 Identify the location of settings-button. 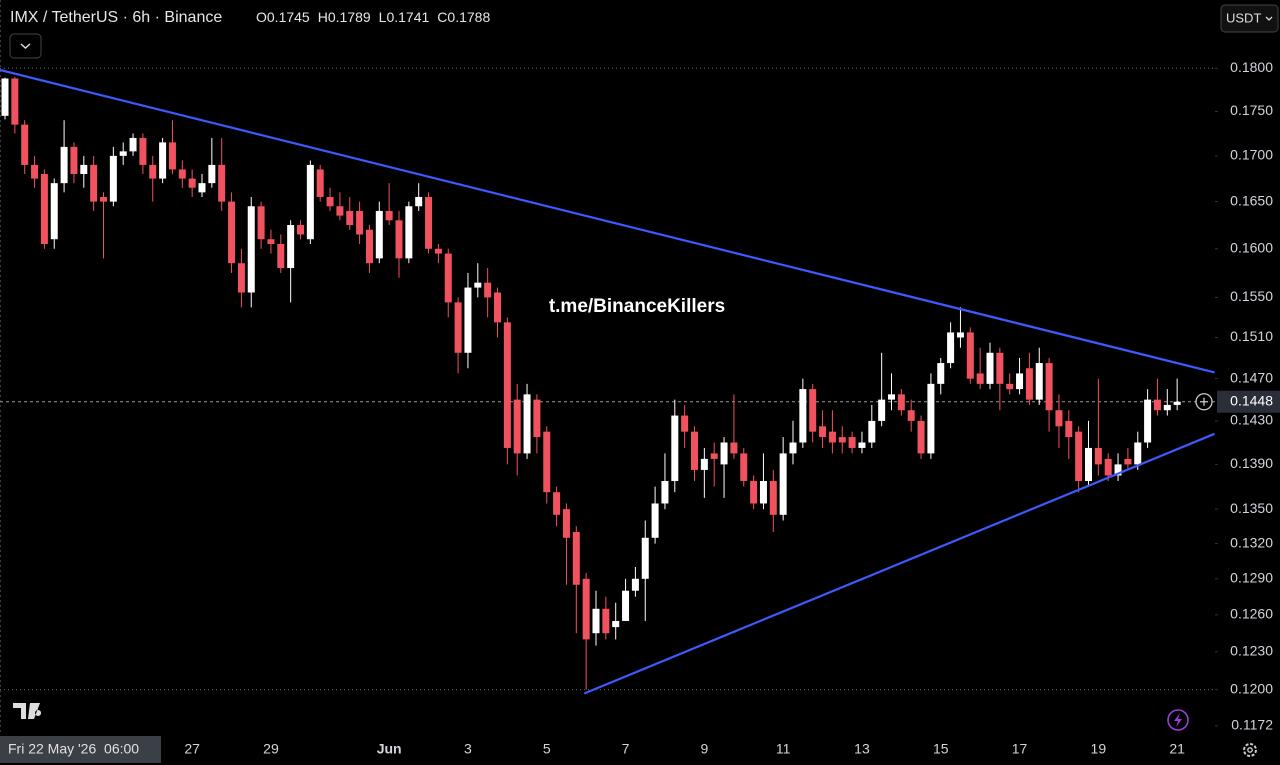
(1250, 750).